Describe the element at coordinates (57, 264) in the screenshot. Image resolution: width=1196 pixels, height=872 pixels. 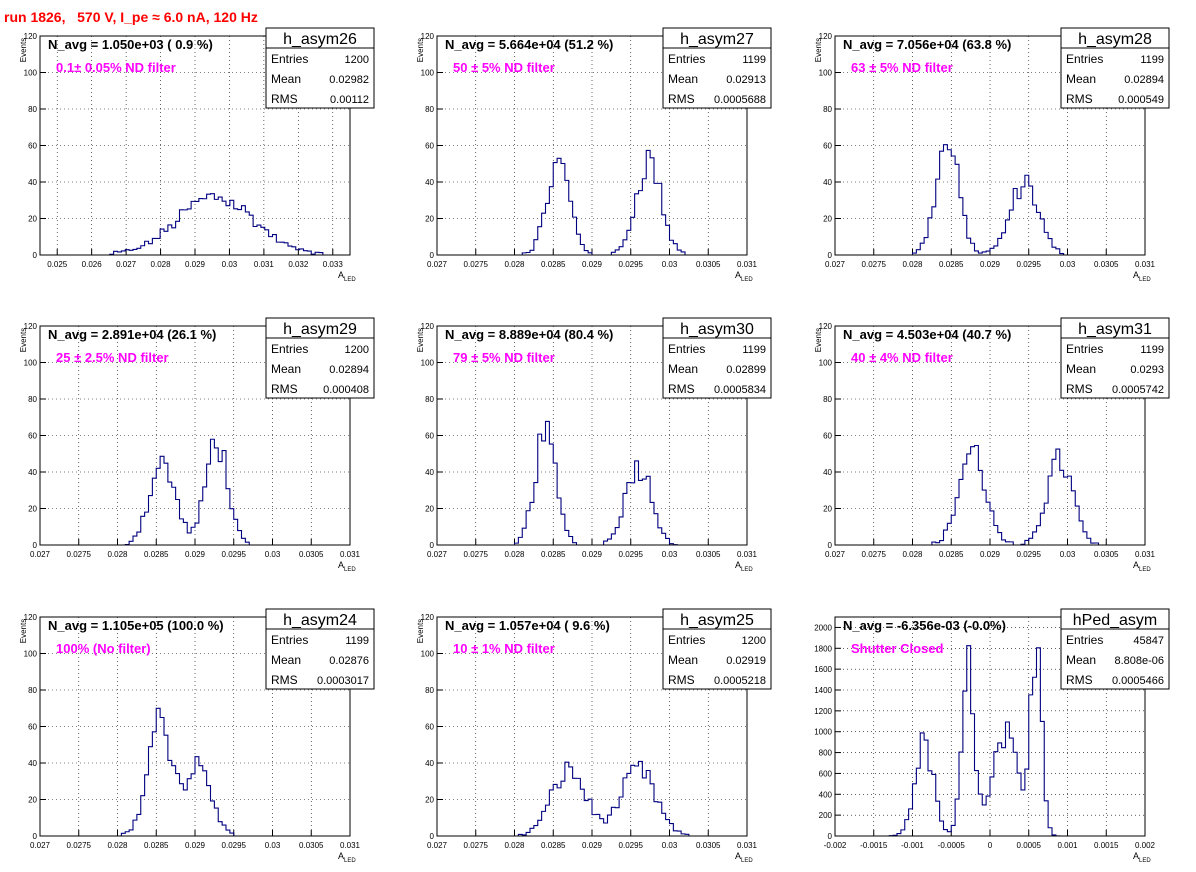
I see `x-tick-label: 0.025` at that location.